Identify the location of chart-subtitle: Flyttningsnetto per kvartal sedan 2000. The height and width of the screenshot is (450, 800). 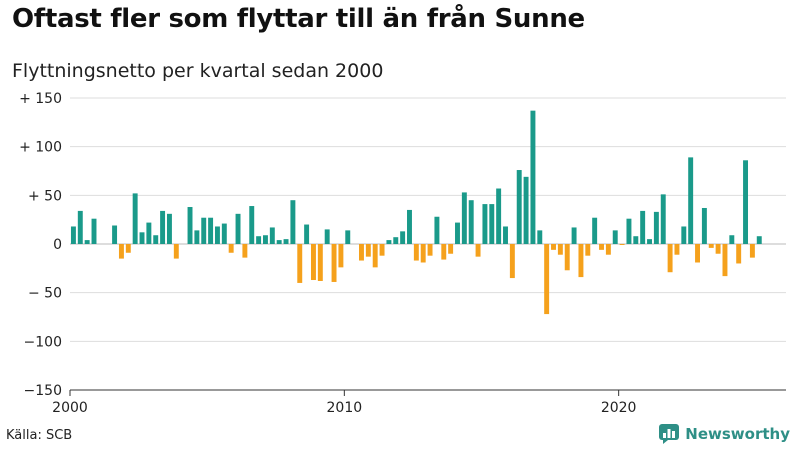
(198, 71).